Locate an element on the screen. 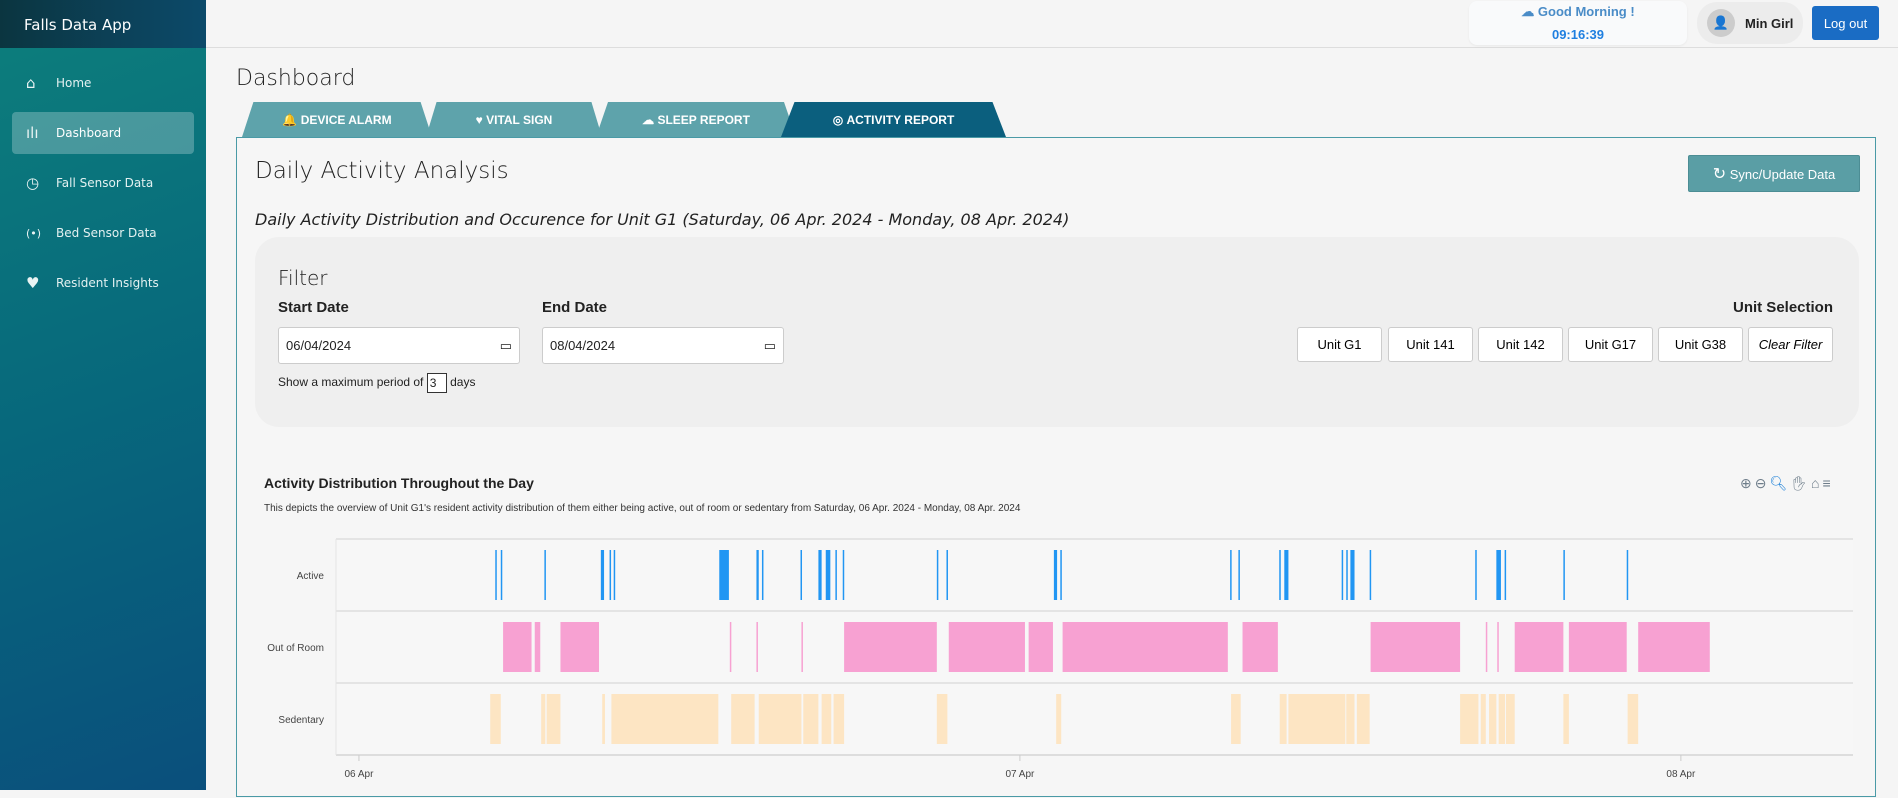 The width and height of the screenshot is (1898, 798). unit-141-button: Unit 141 is located at coordinates (1430, 344).